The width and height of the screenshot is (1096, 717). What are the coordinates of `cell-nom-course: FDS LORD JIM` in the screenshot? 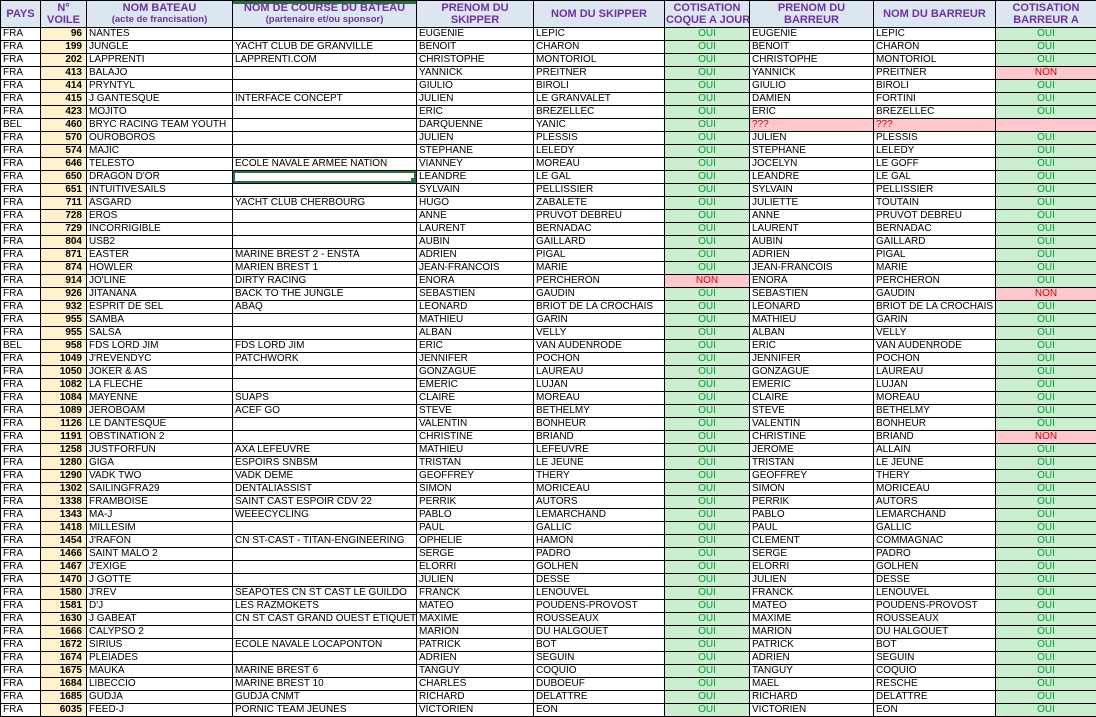 It's located at (324, 346).